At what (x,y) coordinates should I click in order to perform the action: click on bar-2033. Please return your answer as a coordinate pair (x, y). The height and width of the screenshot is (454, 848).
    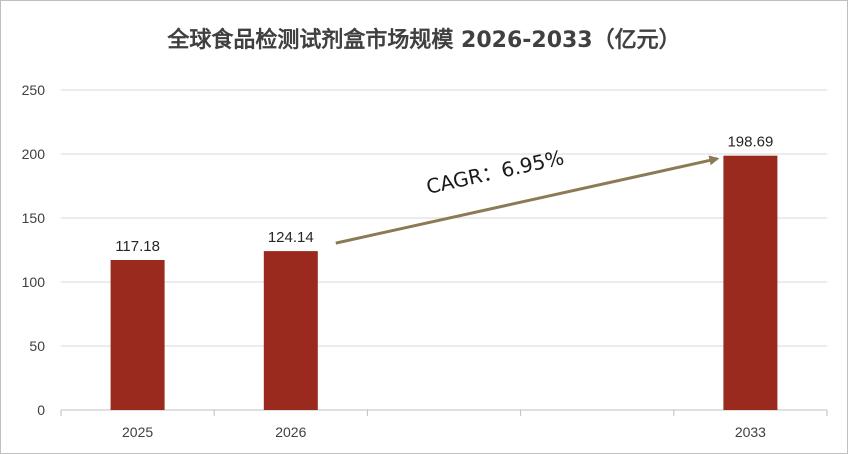
    Looking at the image, I should click on (750, 282).